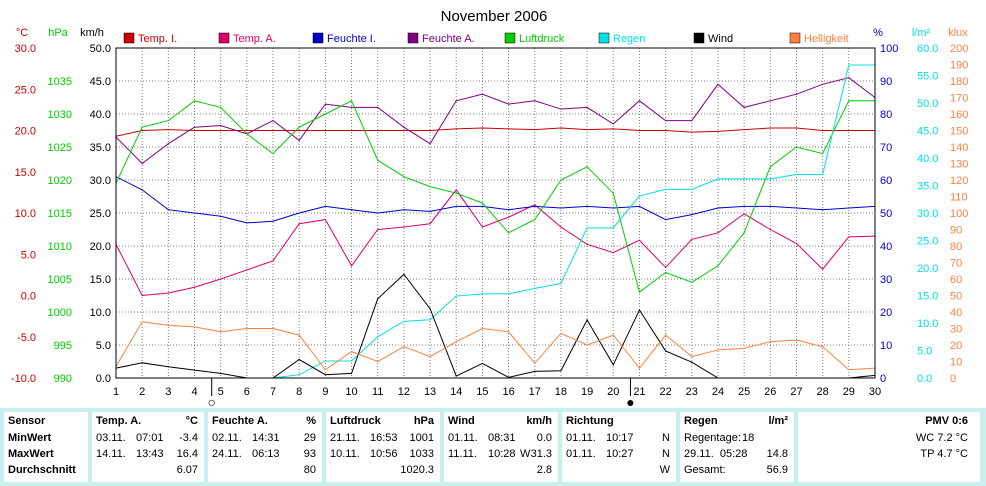 This screenshot has height=486, width=986. What do you see at coordinates (60, 82) in the screenshot?
I see `tick-press: 1035` at bounding box center [60, 82].